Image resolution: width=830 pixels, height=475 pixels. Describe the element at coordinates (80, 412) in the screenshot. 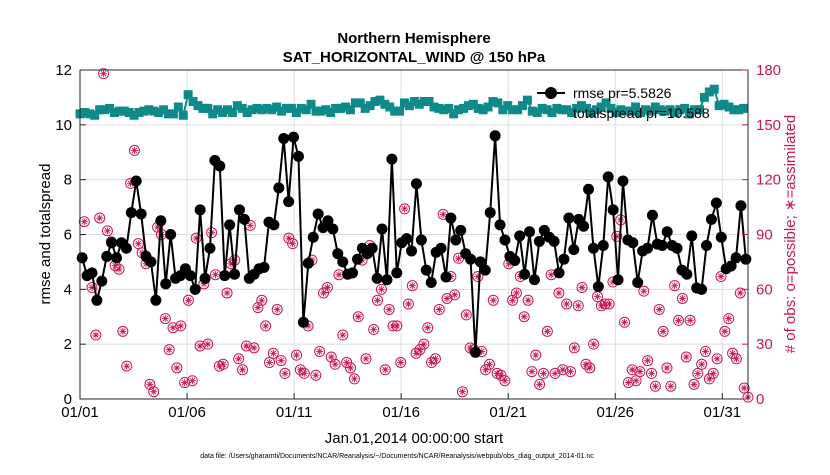

I see `x-tick-label: 01/01` at that location.